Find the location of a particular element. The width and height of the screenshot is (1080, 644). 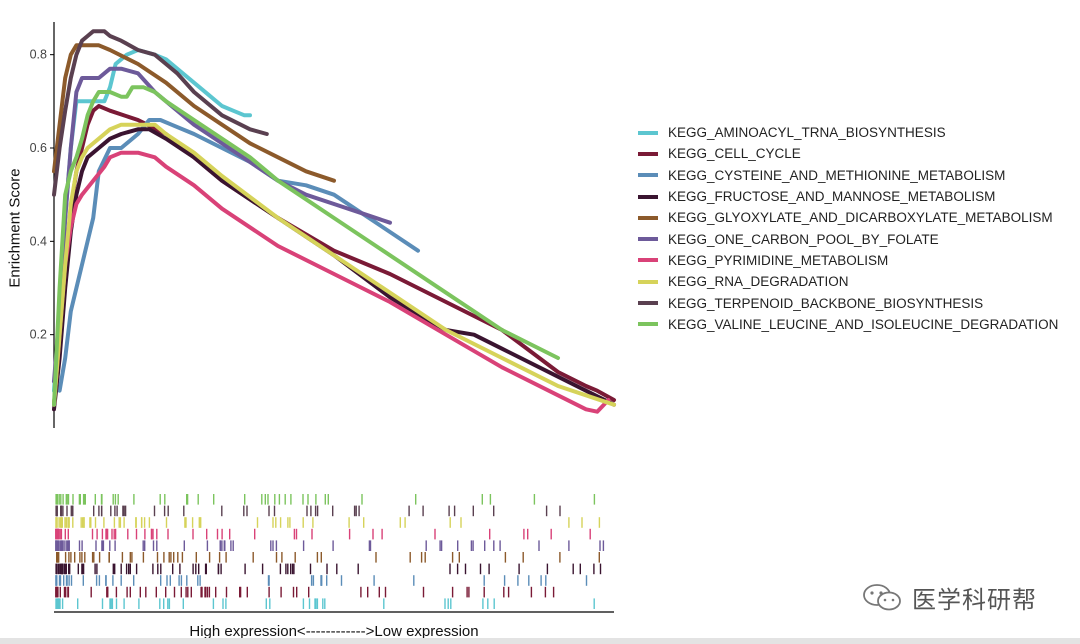

es-curve-kegg_aminoacyl_trna_biosynthesis is located at coordinates (152, 220).